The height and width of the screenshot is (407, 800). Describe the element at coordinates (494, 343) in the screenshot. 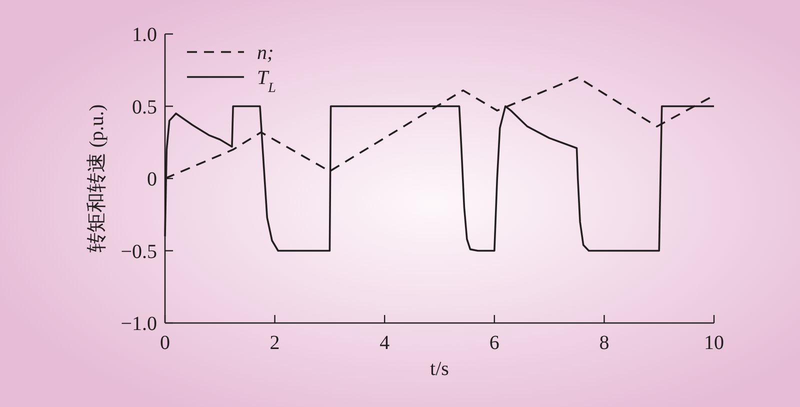

I see `x-tick-label: 6` at that location.